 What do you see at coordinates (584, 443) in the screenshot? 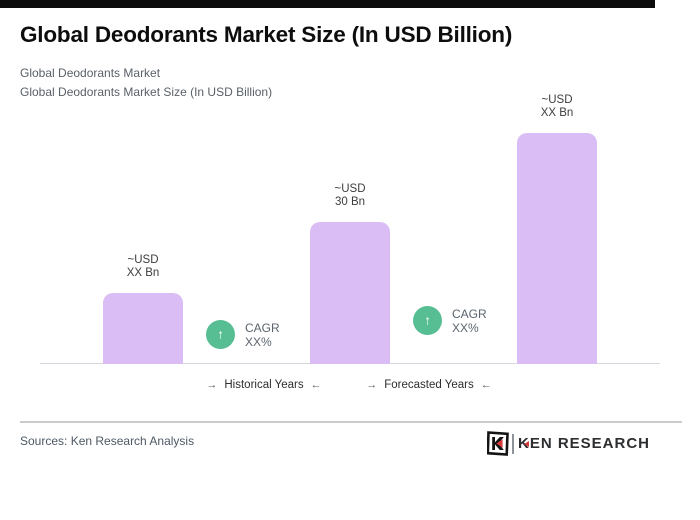
I see `logo-wordmark: KEN RESEARCH` at bounding box center [584, 443].